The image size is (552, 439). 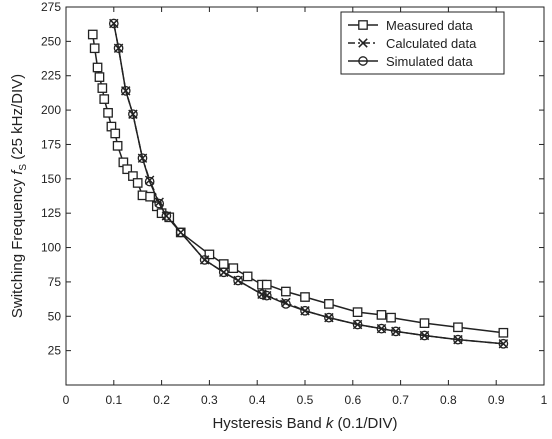 What do you see at coordinates (51, 248) in the screenshot?
I see `y-tick-label: 100` at bounding box center [51, 248].